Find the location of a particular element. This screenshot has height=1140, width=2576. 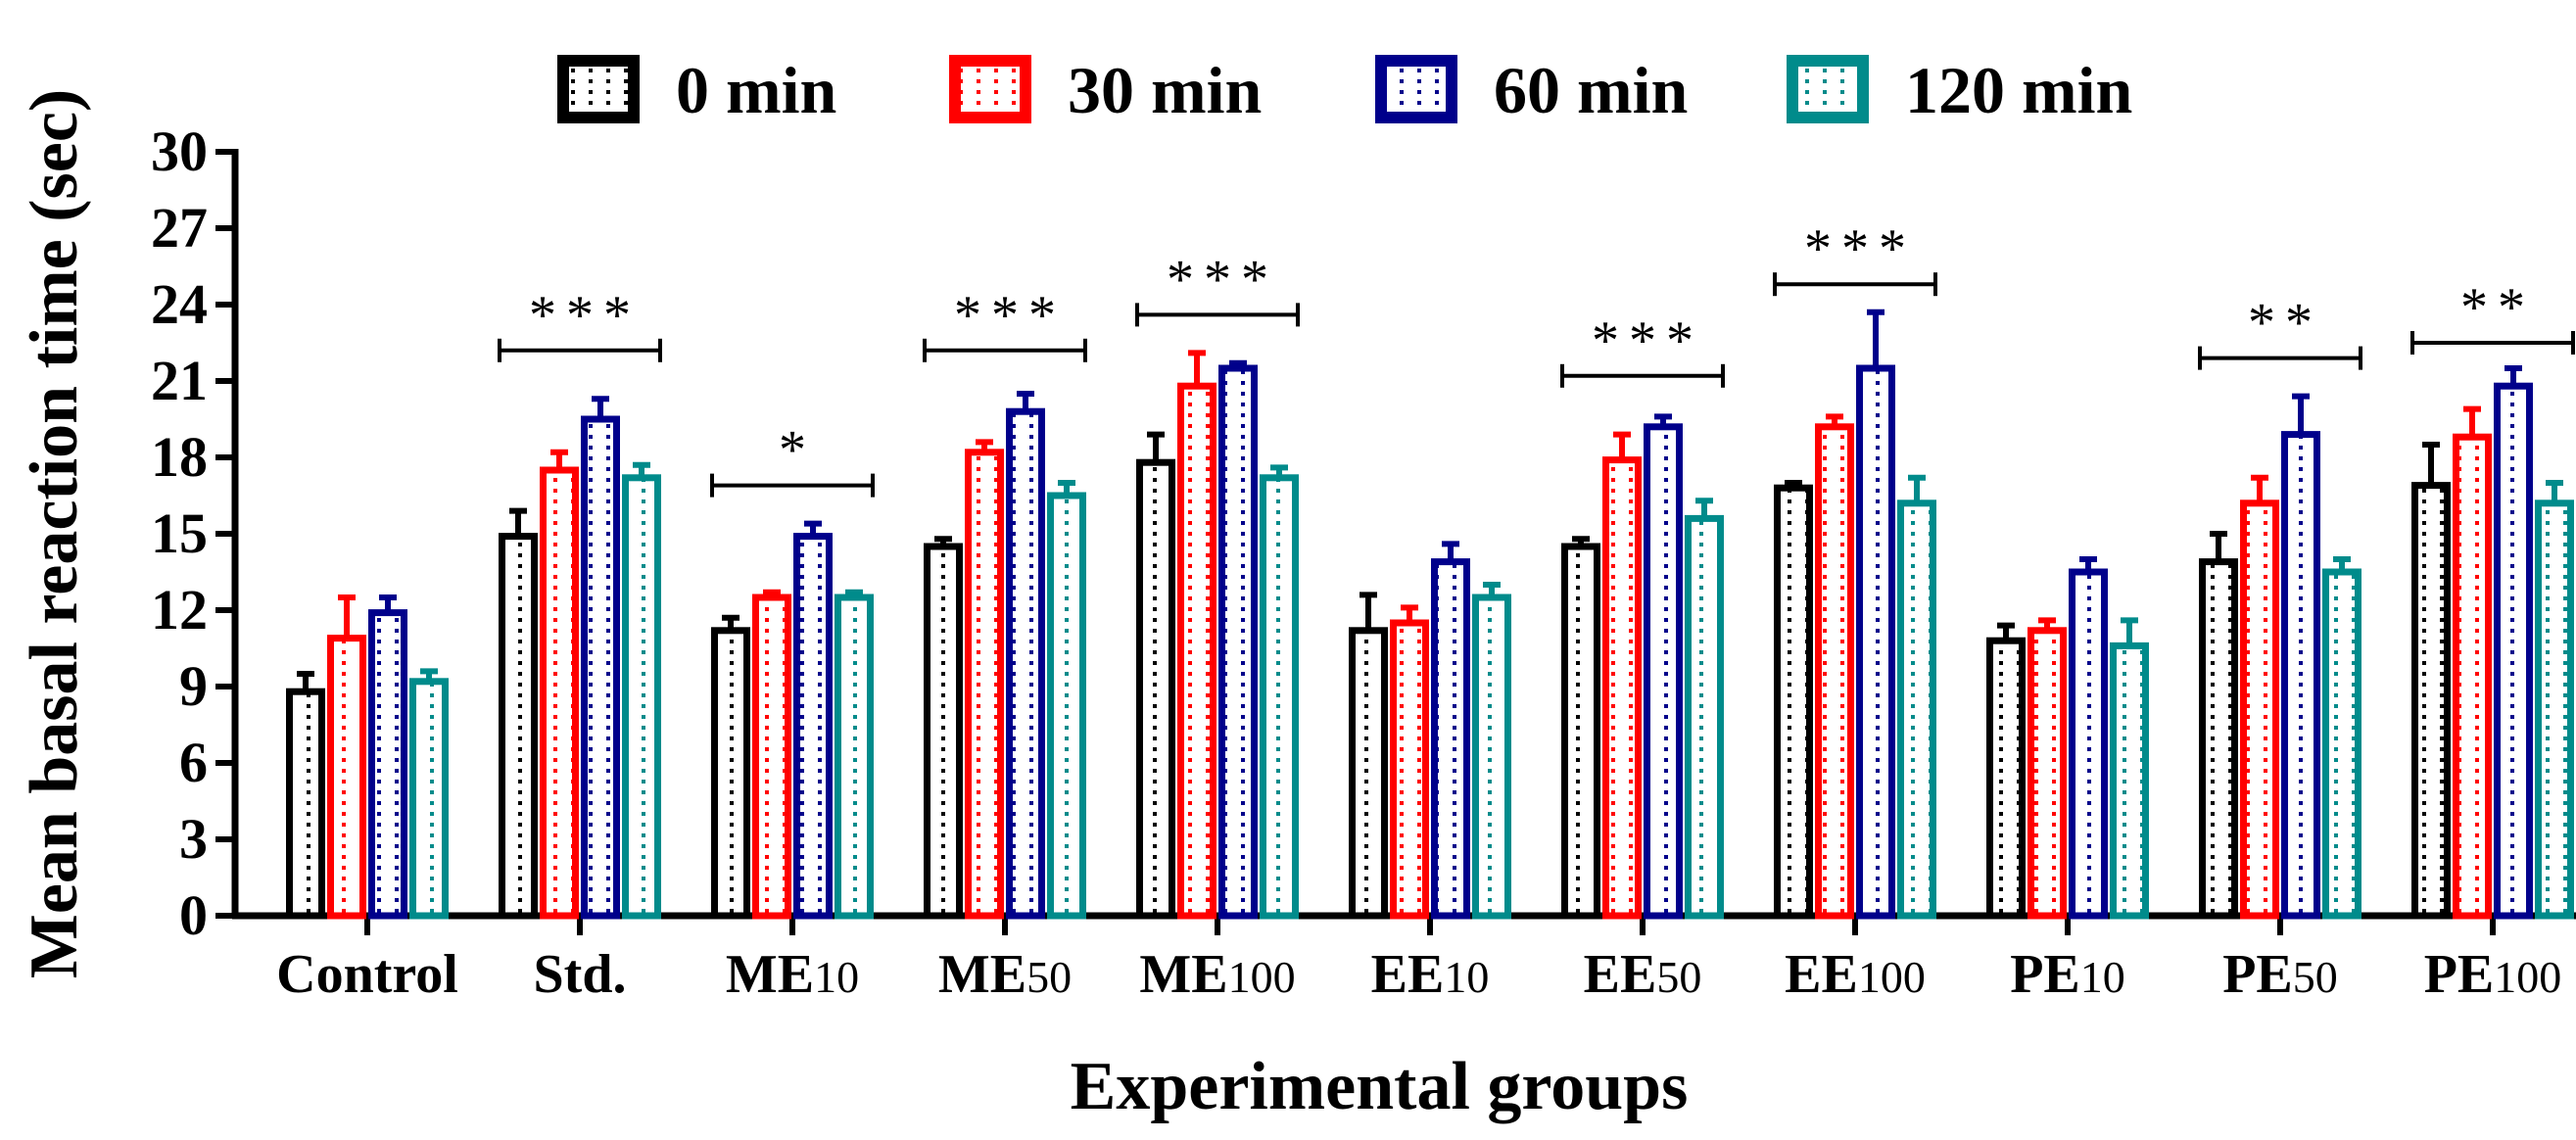

legend: 0 min 30 min 60 min 120 min is located at coordinates (1344, 90).